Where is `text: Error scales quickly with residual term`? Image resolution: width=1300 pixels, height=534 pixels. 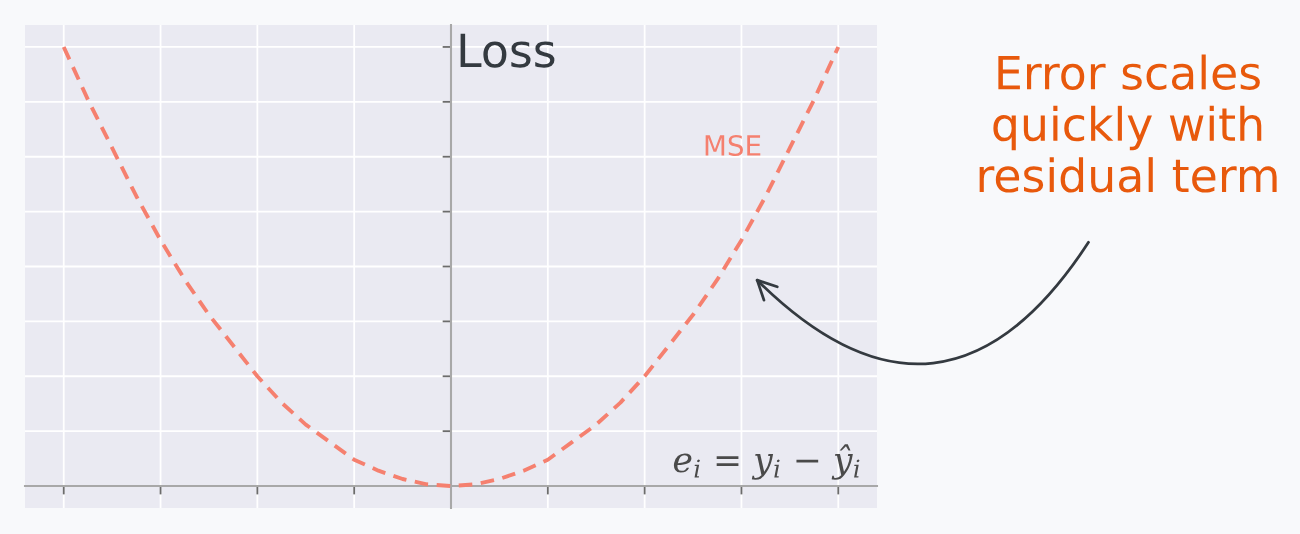
text: Error scales quickly with residual term is located at coordinates (1128, 123).